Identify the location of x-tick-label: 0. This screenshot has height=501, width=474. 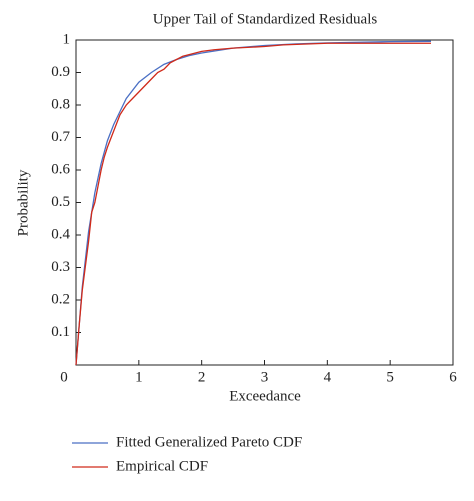
(64, 377).